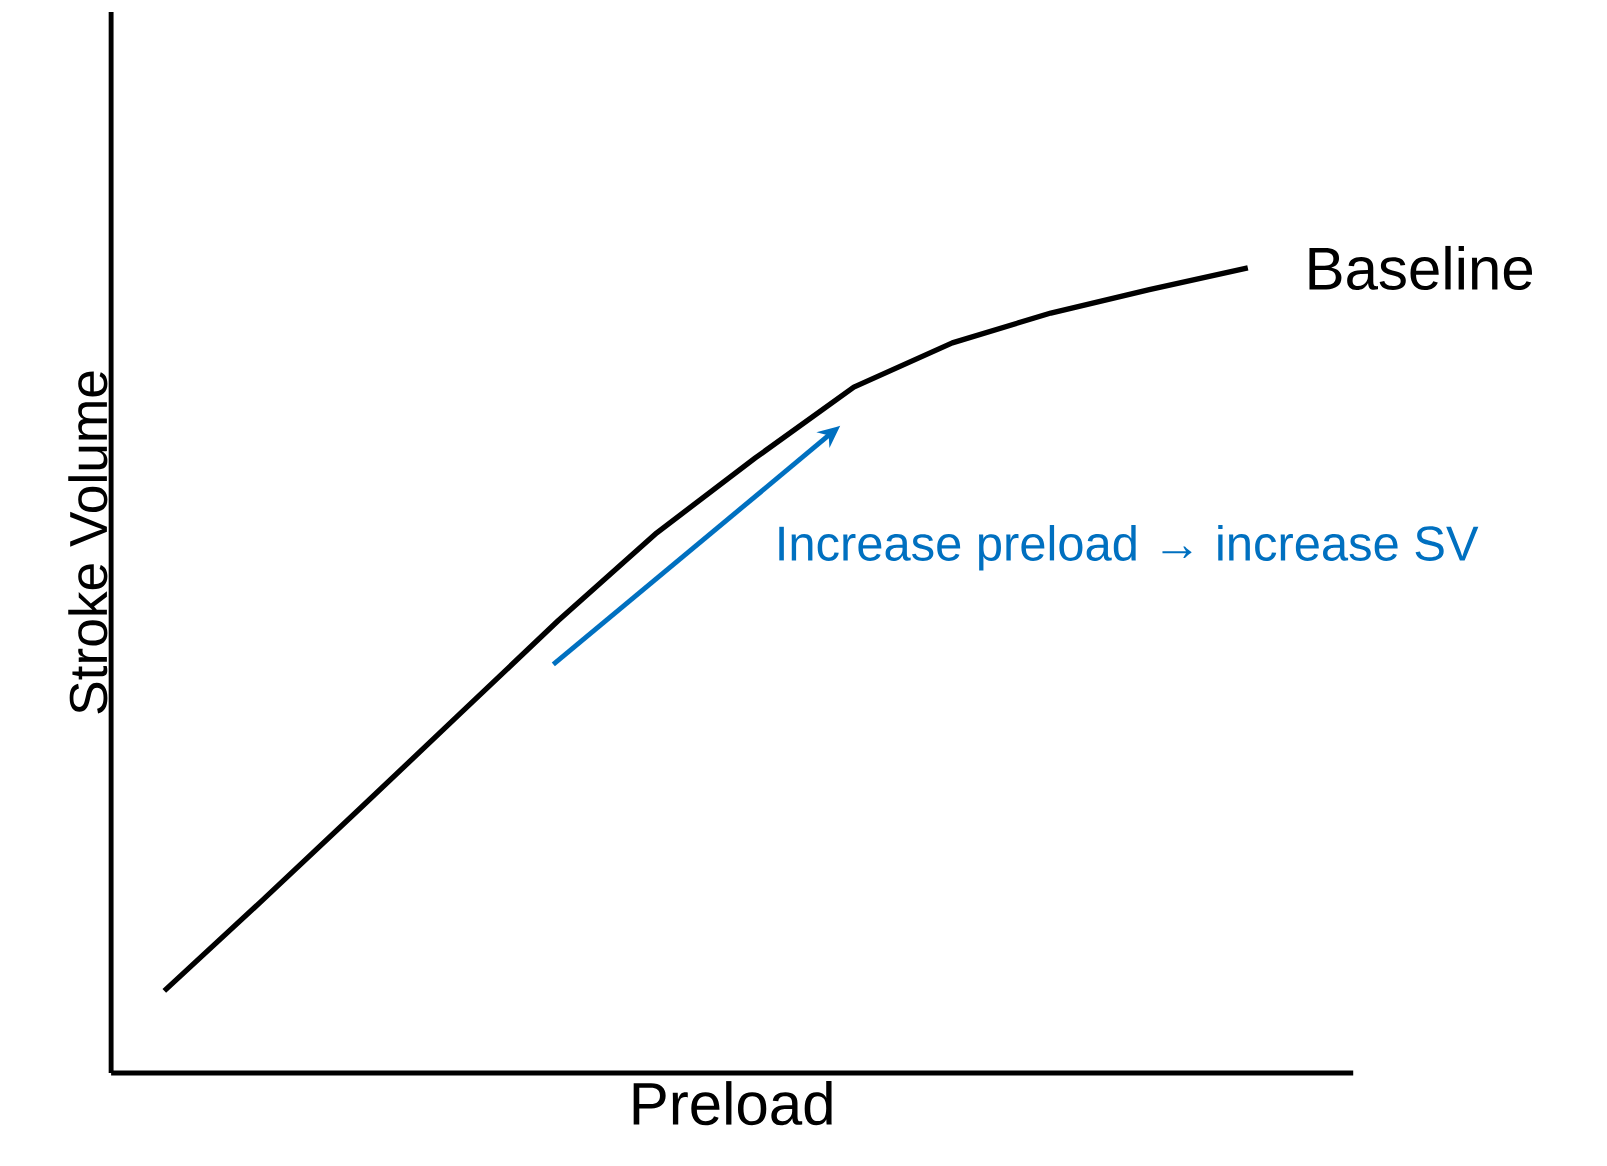 The width and height of the screenshot is (1607, 1166). I want to click on x-axis-title: Preload, so click(732, 1103).